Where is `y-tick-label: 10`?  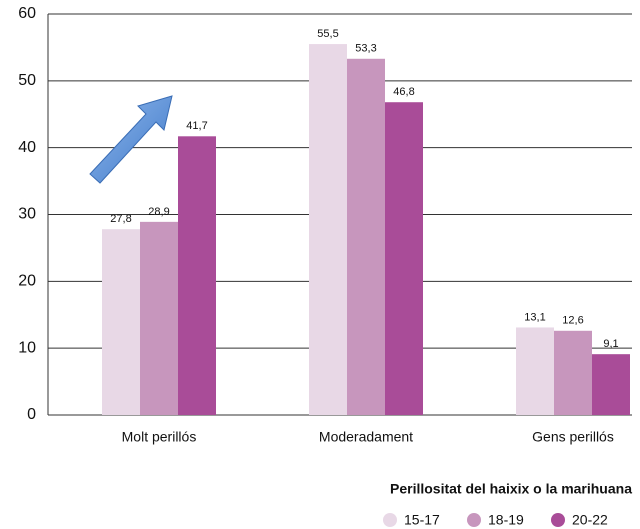
y-tick-label: 10 is located at coordinates (27, 347).